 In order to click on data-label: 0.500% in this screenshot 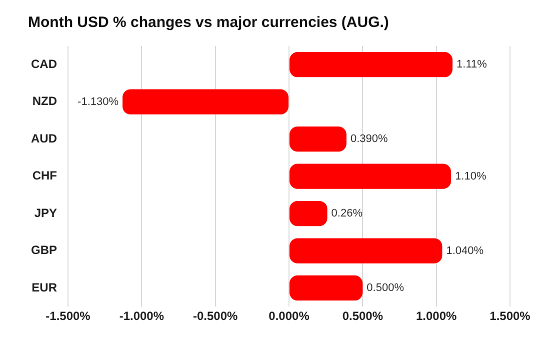, I will do `click(385, 288)`.